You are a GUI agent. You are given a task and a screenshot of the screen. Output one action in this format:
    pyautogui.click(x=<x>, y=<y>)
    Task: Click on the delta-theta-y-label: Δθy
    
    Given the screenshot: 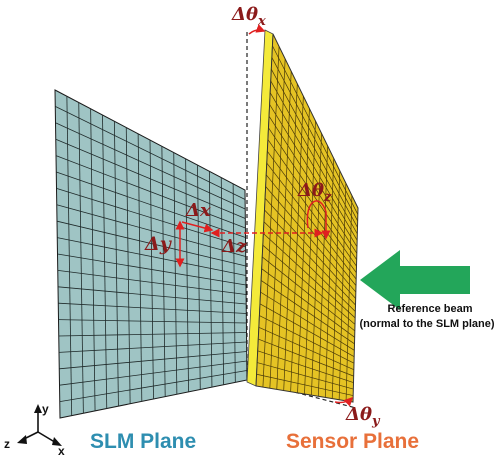 What is the action you would take?
    pyautogui.click(x=363, y=416)
    